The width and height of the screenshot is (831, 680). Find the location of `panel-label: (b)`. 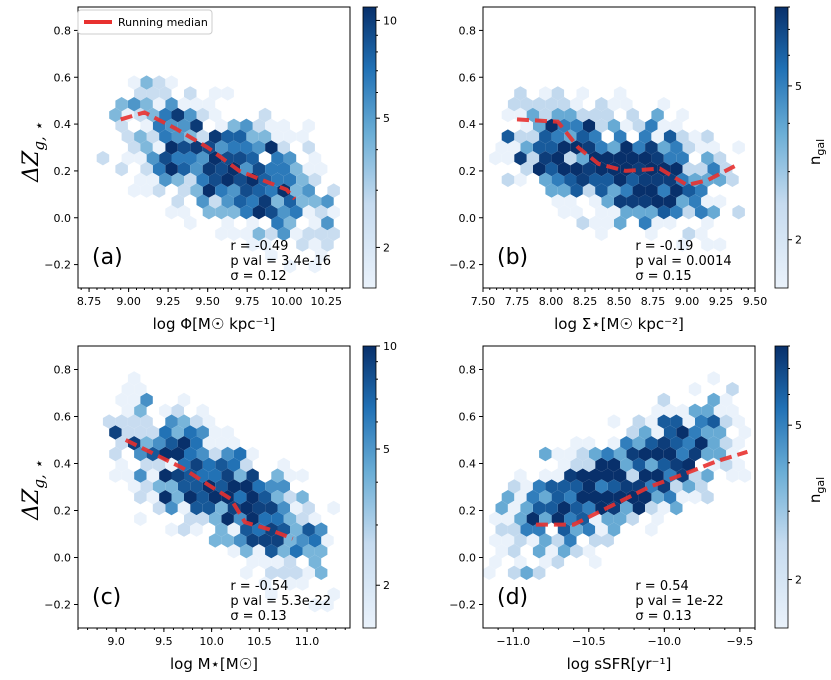

panel-label: (b) is located at coordinates (512, 257).